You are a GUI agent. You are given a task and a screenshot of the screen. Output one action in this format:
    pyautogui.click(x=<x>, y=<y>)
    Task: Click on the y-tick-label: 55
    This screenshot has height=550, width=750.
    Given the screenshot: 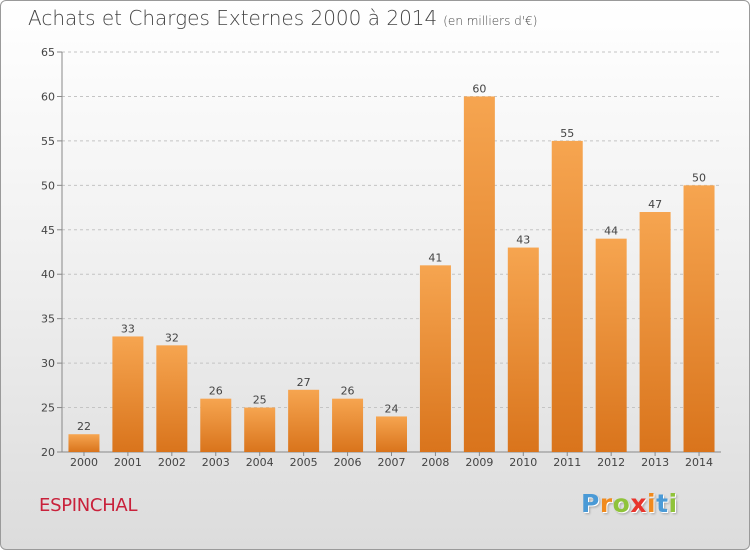 What is the action you would take?
    pyautogui.click(x=48, y=141)
    